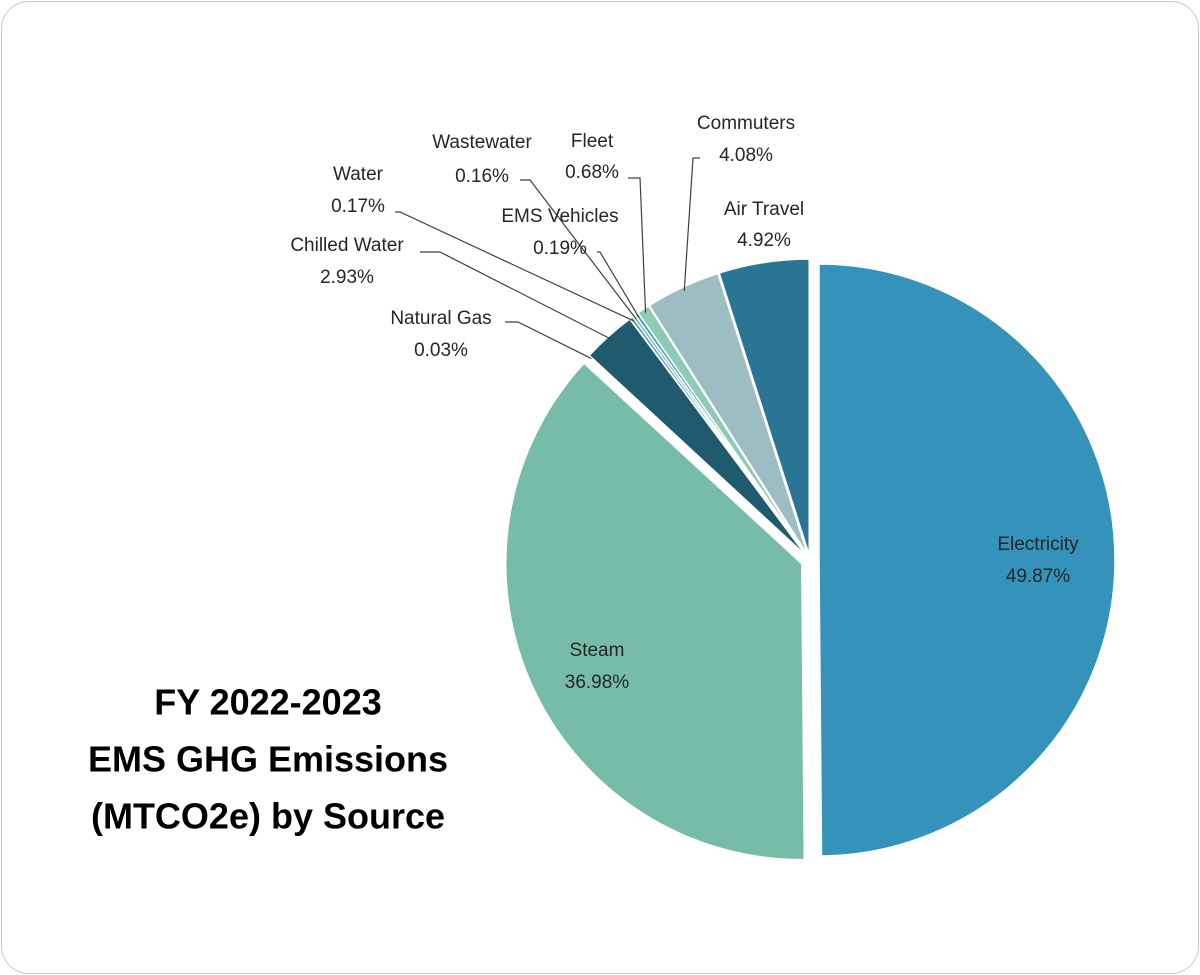  Describe the element at coordinates (746, 123) in the screenshot. I see `slice-label: Commuters` at that location.